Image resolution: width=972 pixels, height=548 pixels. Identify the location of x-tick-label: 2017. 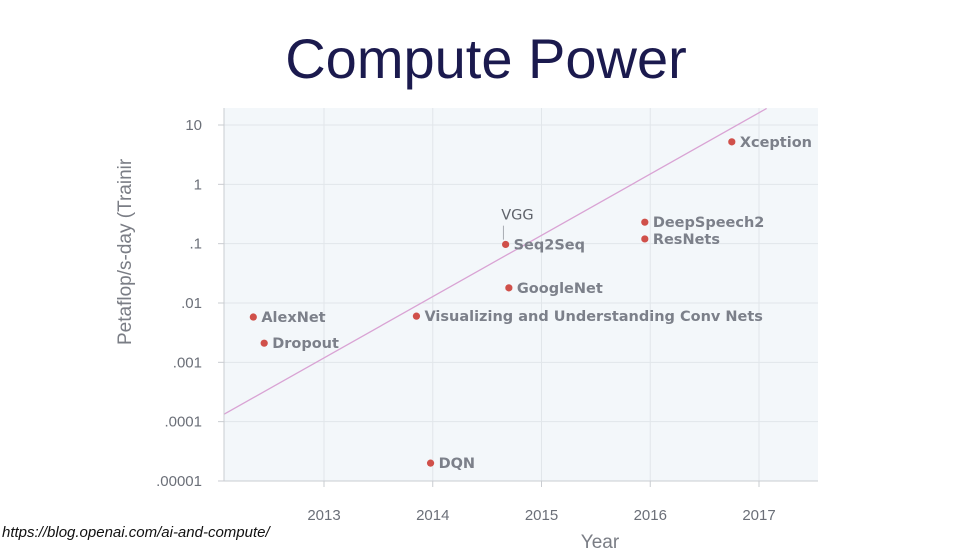
(758, 515).